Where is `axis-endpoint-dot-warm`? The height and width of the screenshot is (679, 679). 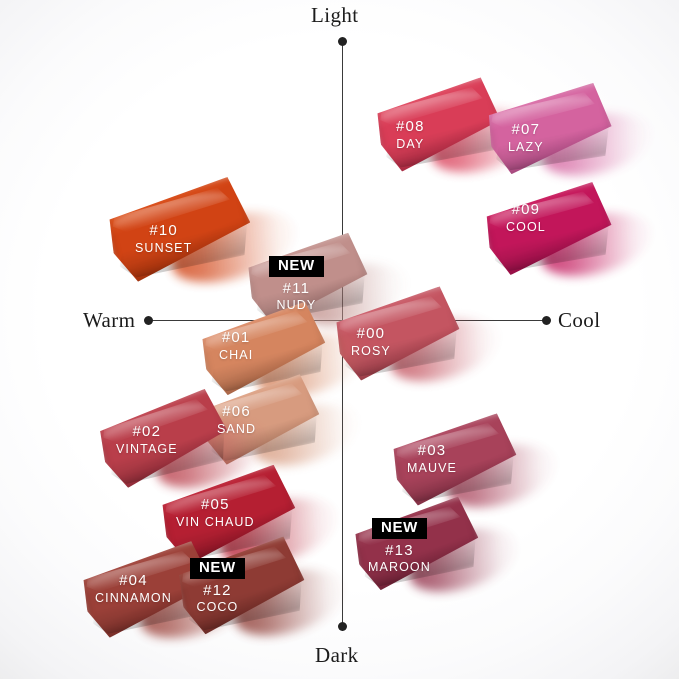
axis-endpoint-dot-warm is located at coordinates (148, 320).